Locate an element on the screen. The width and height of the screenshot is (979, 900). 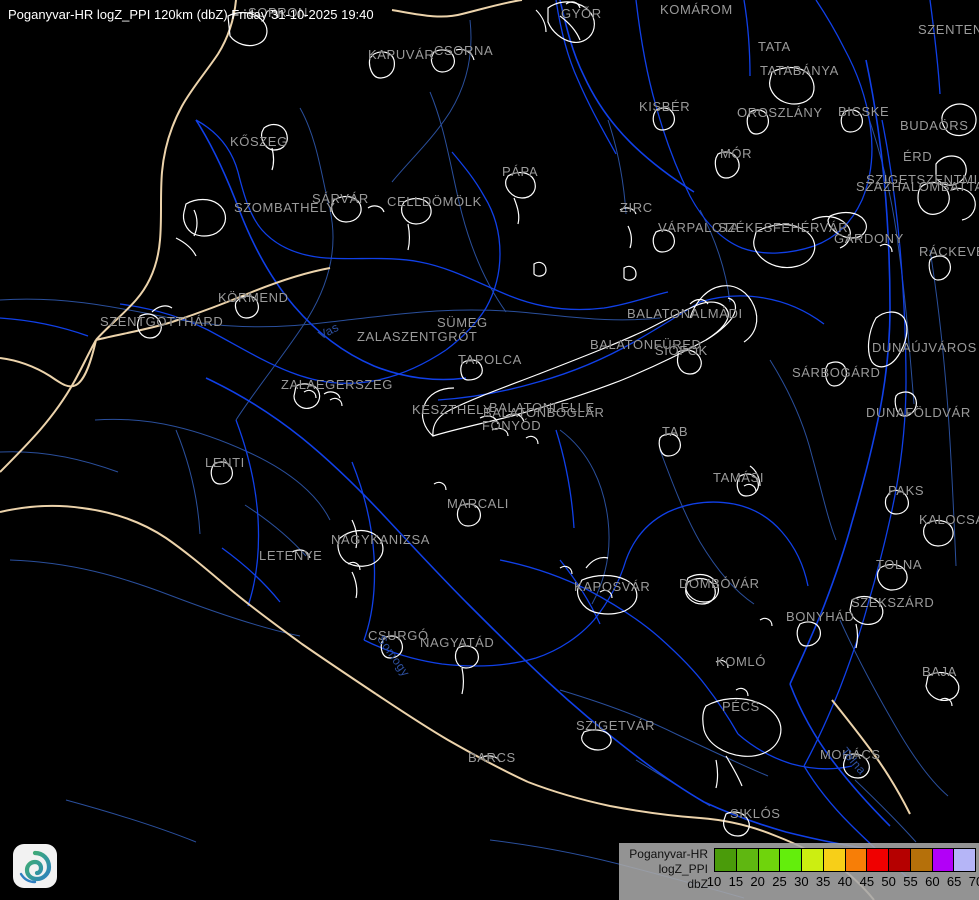
city-label: SÁRVÁR is located at coordinates (340, 198).